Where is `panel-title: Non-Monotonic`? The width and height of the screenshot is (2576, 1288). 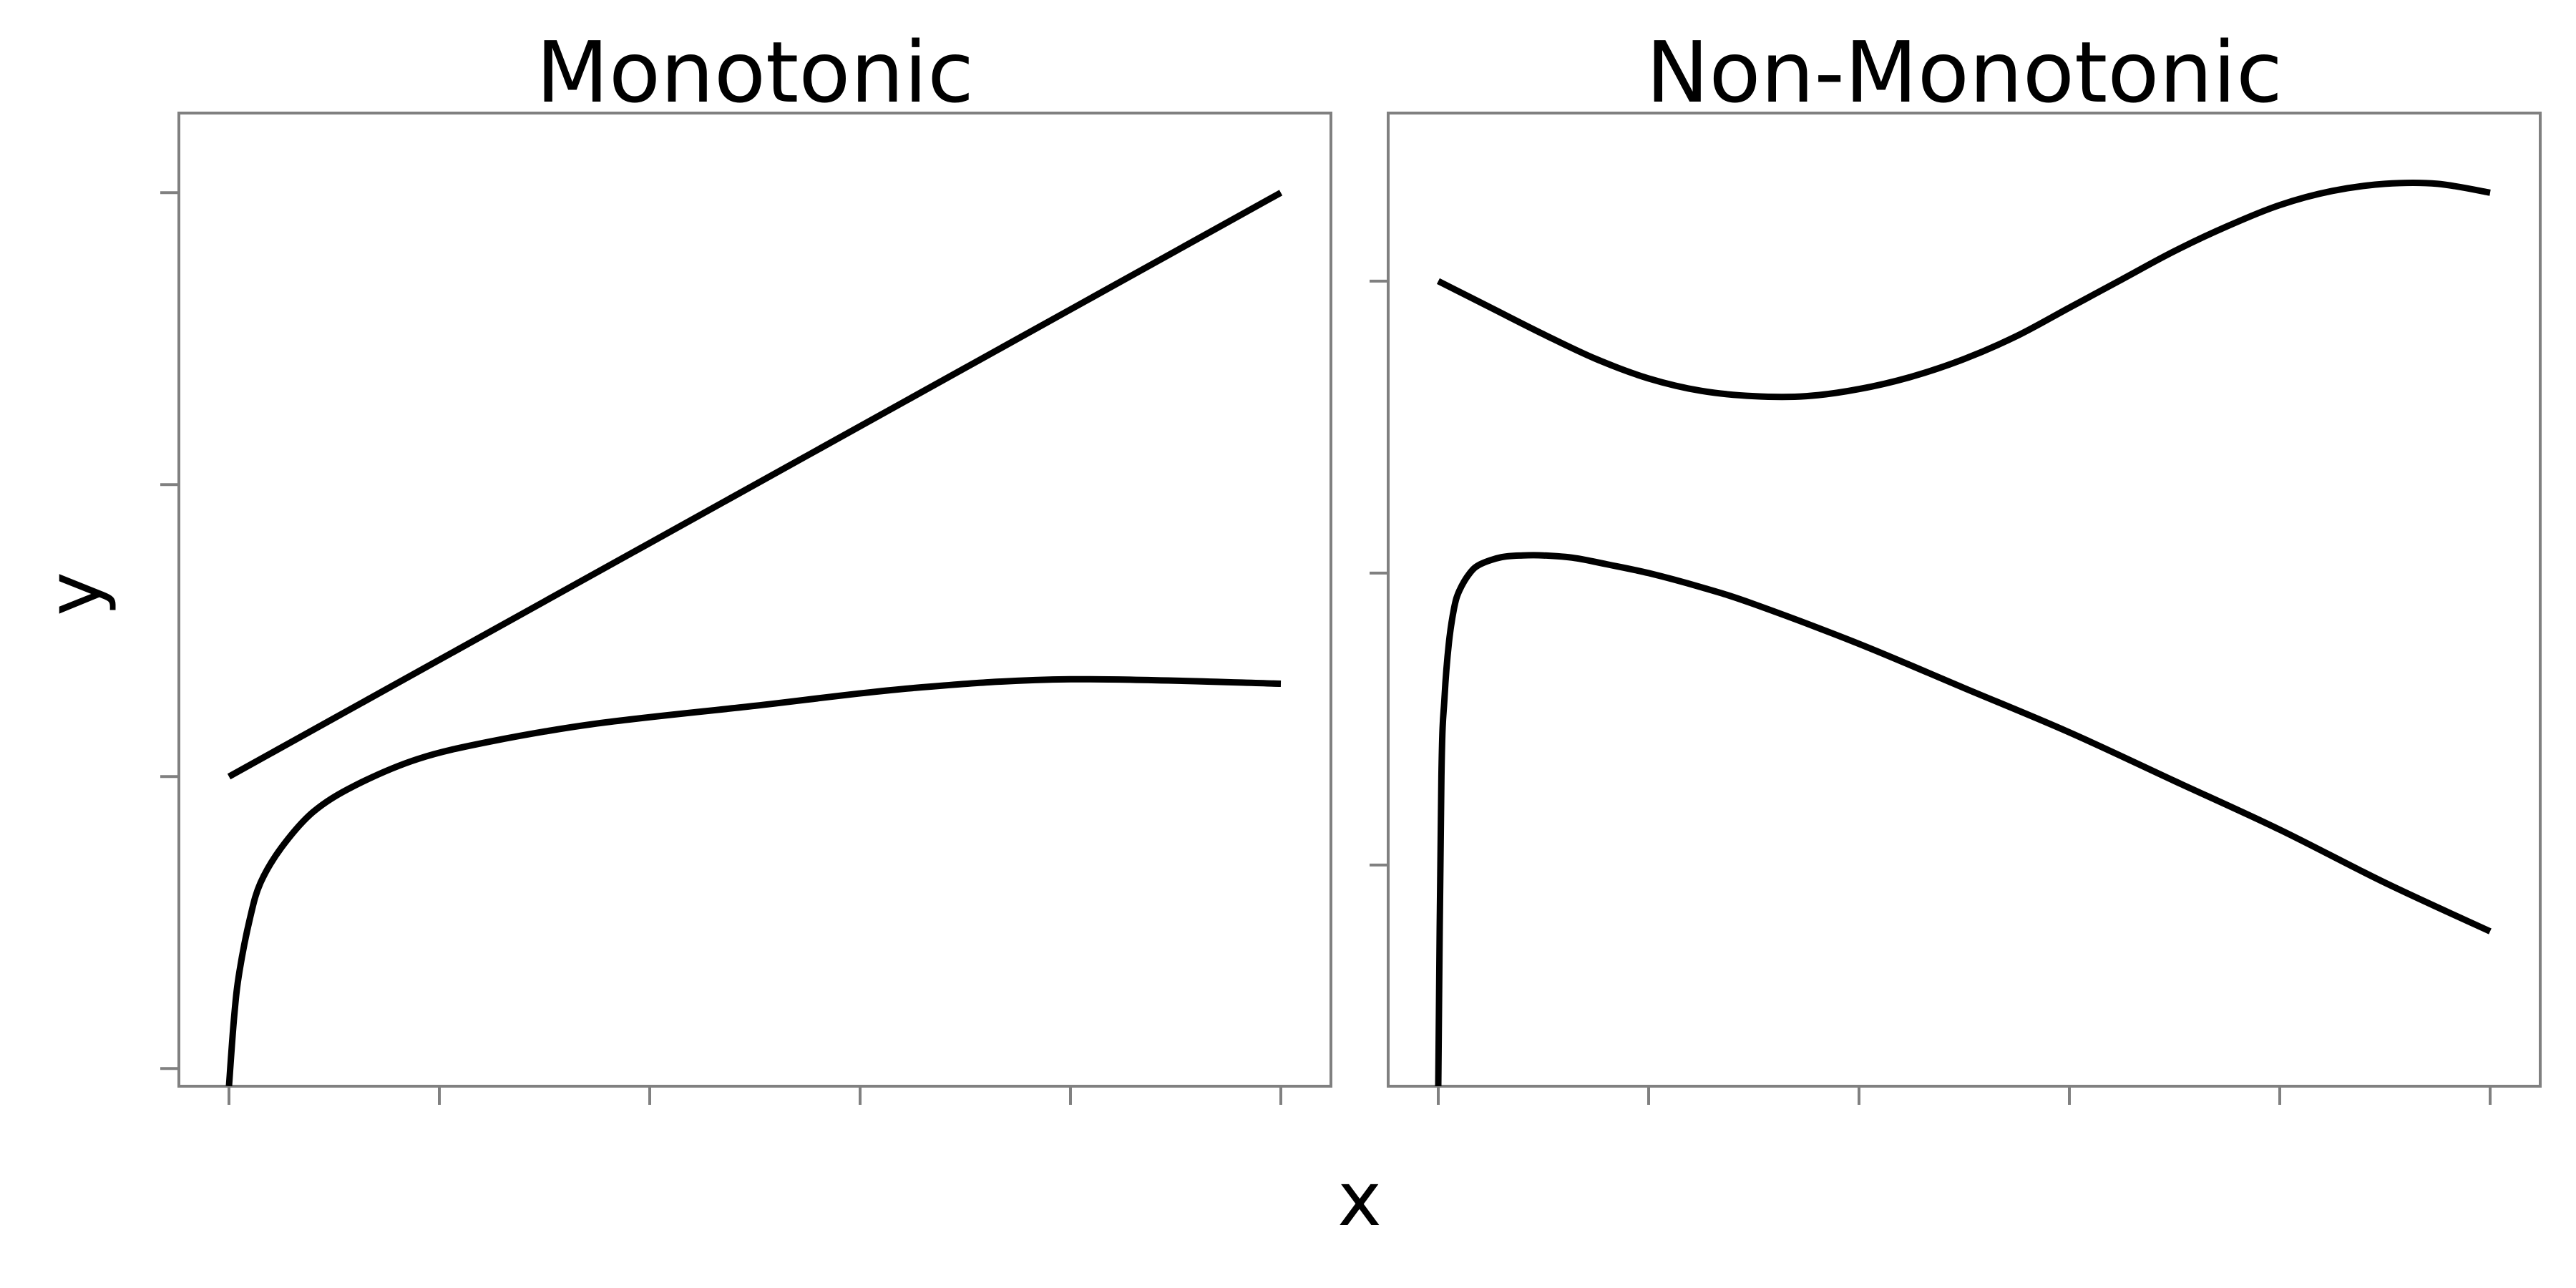 panel-title: Non-Monotonic is located at coordinates (1964, 72).